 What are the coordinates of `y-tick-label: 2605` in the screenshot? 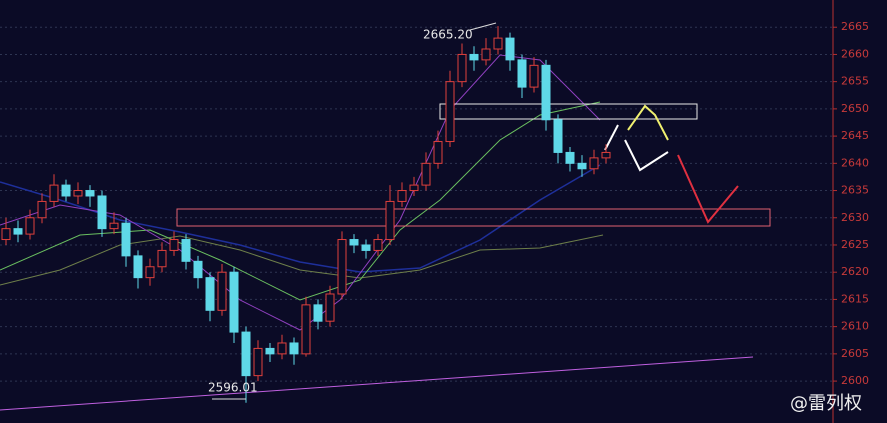 It's located at (855, 353).